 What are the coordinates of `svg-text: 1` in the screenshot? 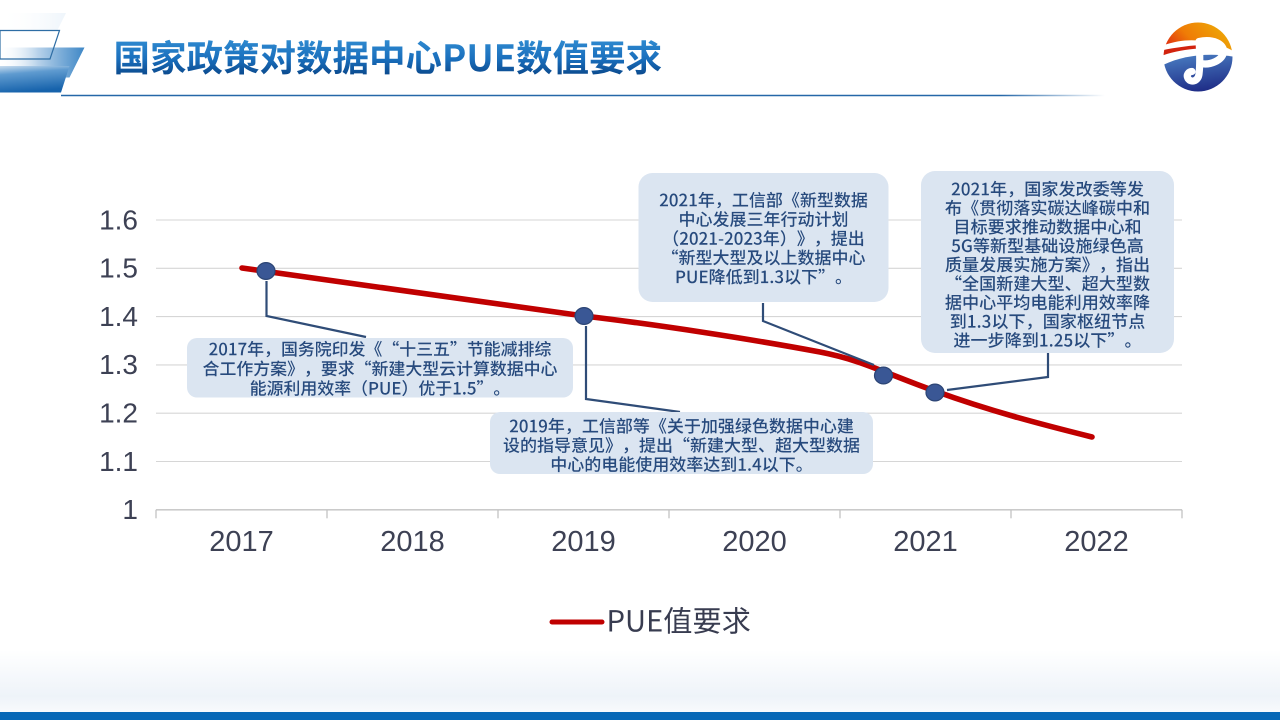 It's located at (130, 509).